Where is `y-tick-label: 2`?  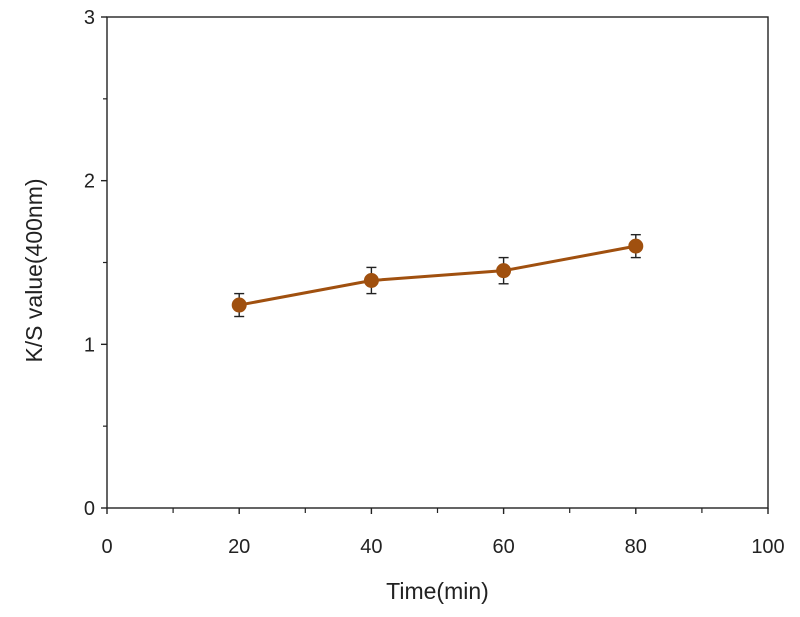
y-tick-label: 2 is located at coordinates (89, 182).